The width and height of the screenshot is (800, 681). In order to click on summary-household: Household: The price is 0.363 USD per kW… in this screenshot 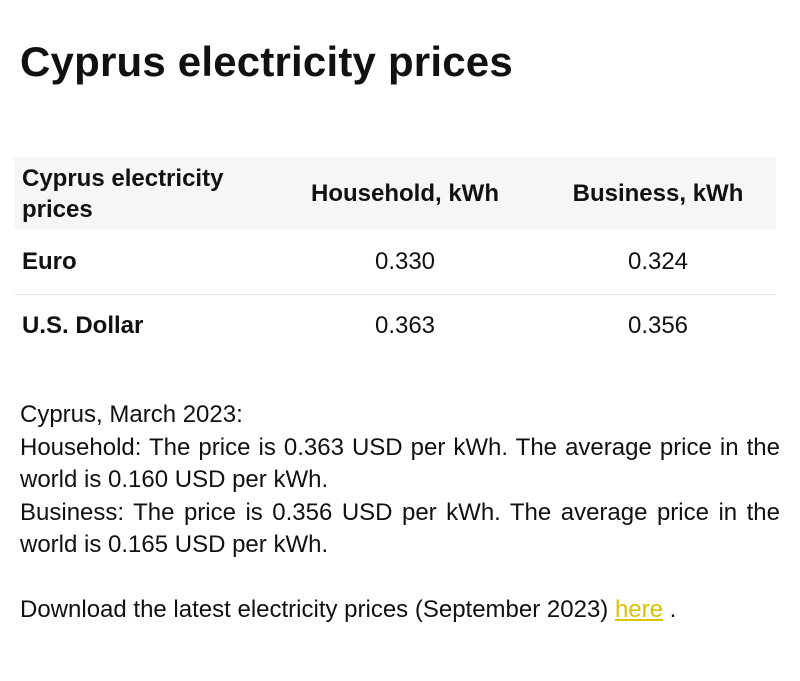, I will do `click(400, 463)`.